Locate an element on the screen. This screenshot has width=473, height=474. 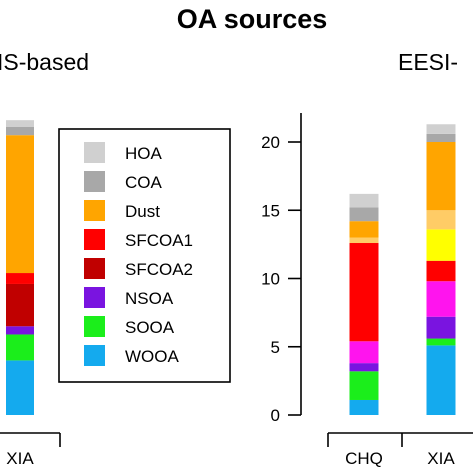
bar-xia-1-segment-sooa is located at coordinates (441, 342).